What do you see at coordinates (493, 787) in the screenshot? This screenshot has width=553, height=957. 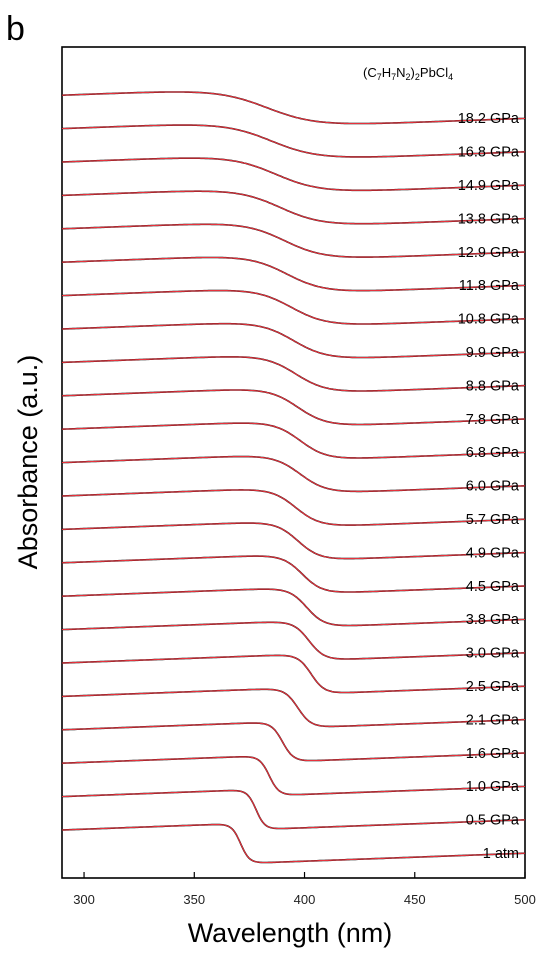 I see `pressure-label: 1.0 GPa` at bounding box center [493, 787].